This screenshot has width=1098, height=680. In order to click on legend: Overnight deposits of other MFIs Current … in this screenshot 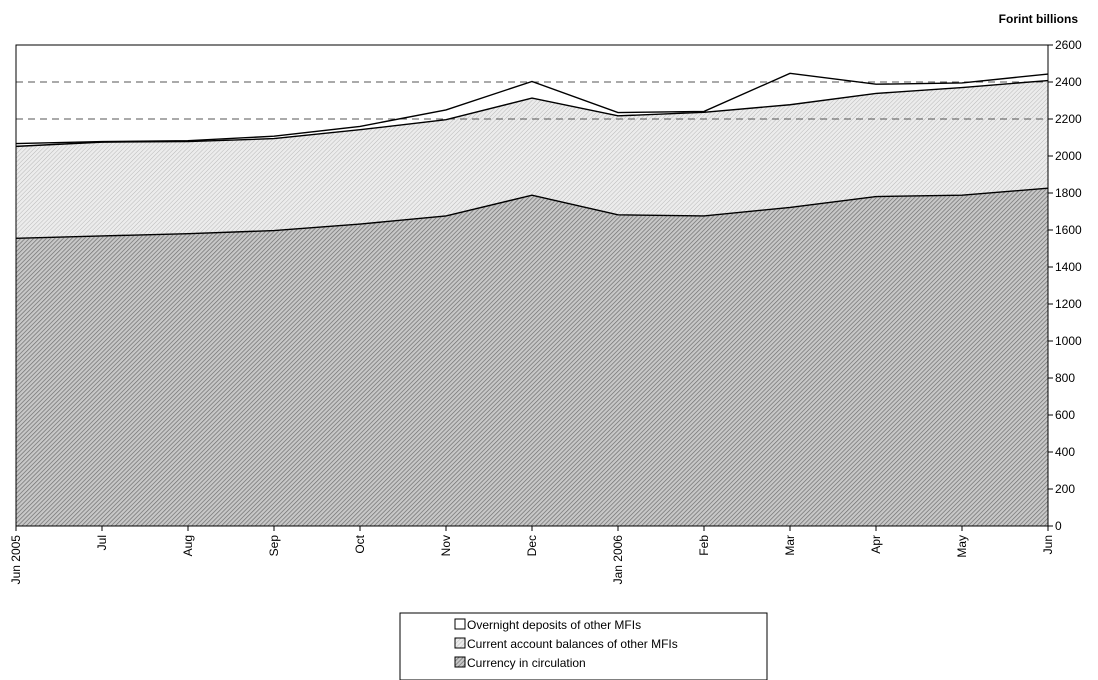, I will do `click(583, 646)`.